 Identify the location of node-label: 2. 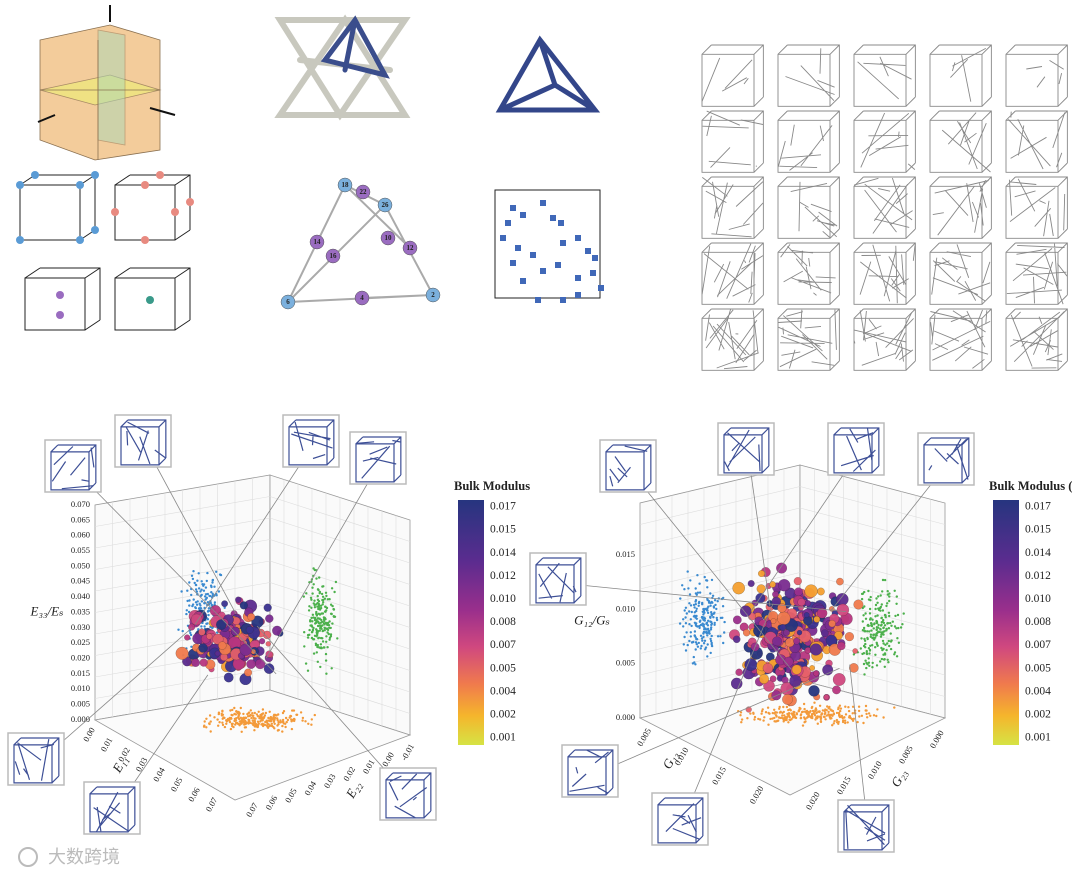
(433, 295).